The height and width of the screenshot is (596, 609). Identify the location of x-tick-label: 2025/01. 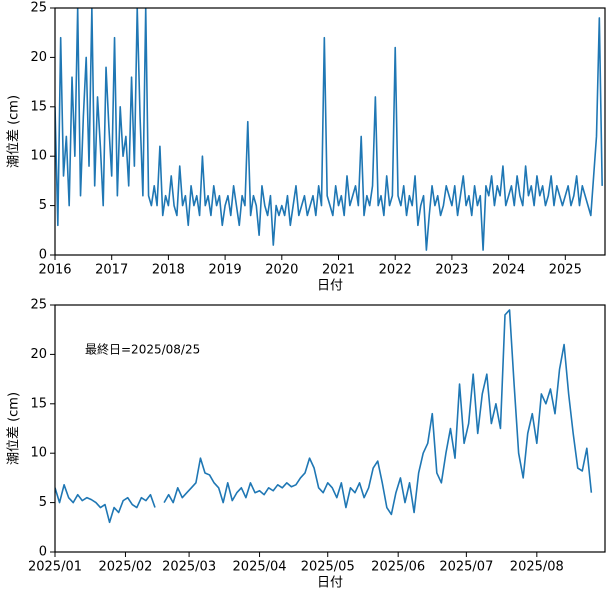
(55, 567).